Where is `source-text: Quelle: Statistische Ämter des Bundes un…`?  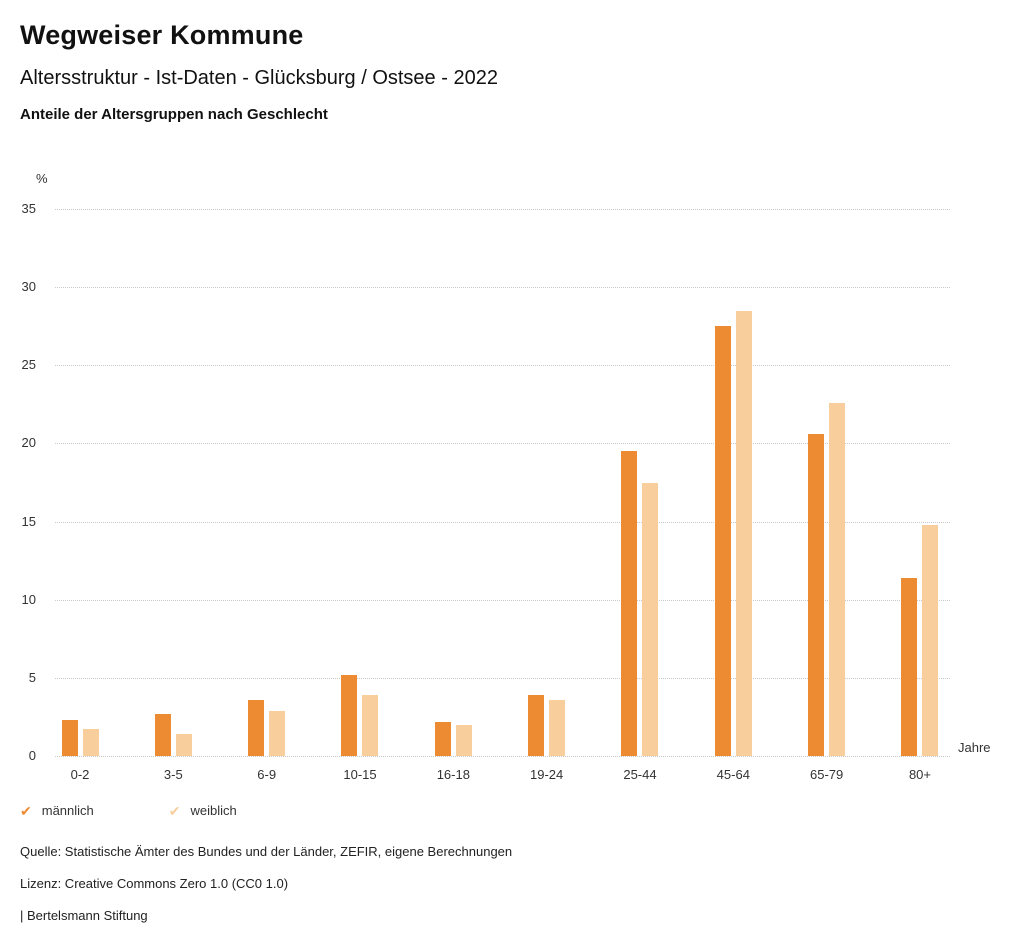 source-text: Quelle: Statistische Ämter des Bundes un… is located at coordinates (266, 851).